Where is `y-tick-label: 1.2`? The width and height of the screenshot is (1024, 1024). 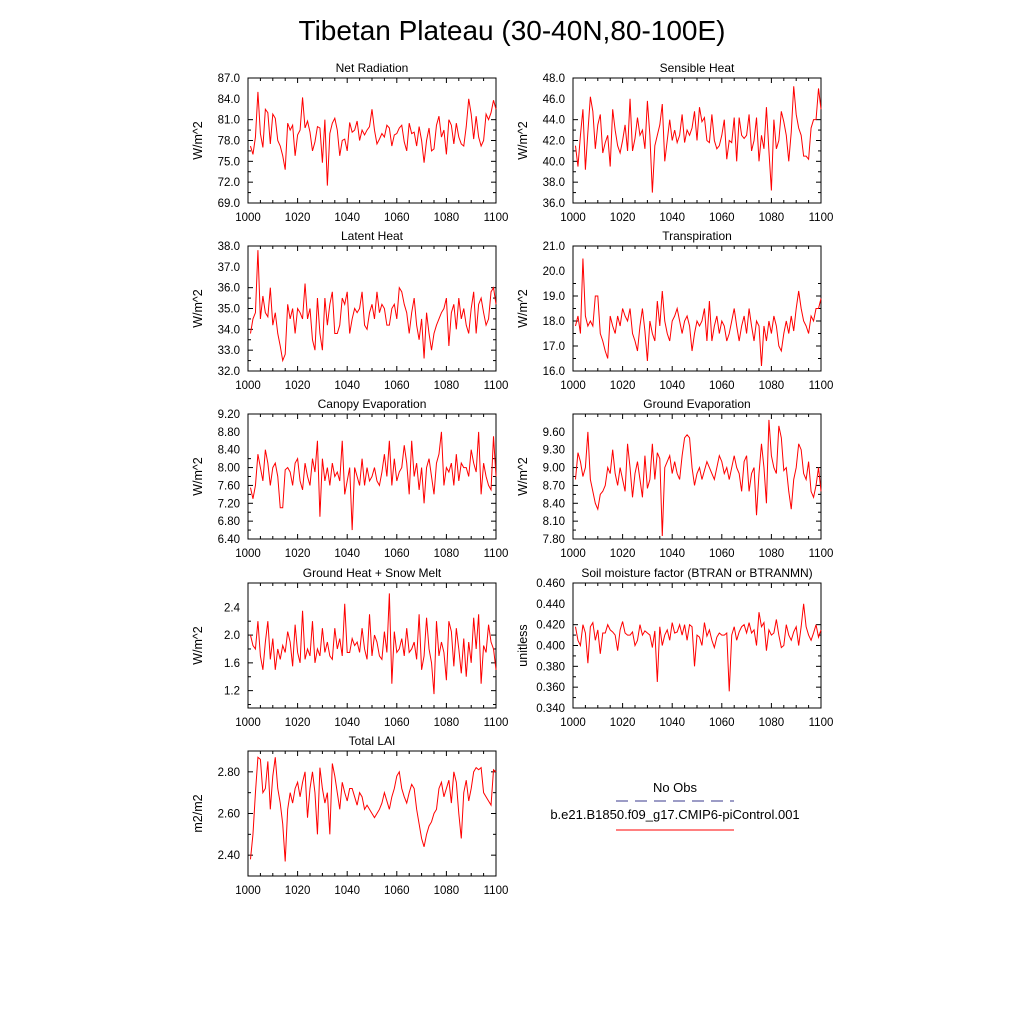 y-tick-label: 1.2 is located at coordinates (232, 692).